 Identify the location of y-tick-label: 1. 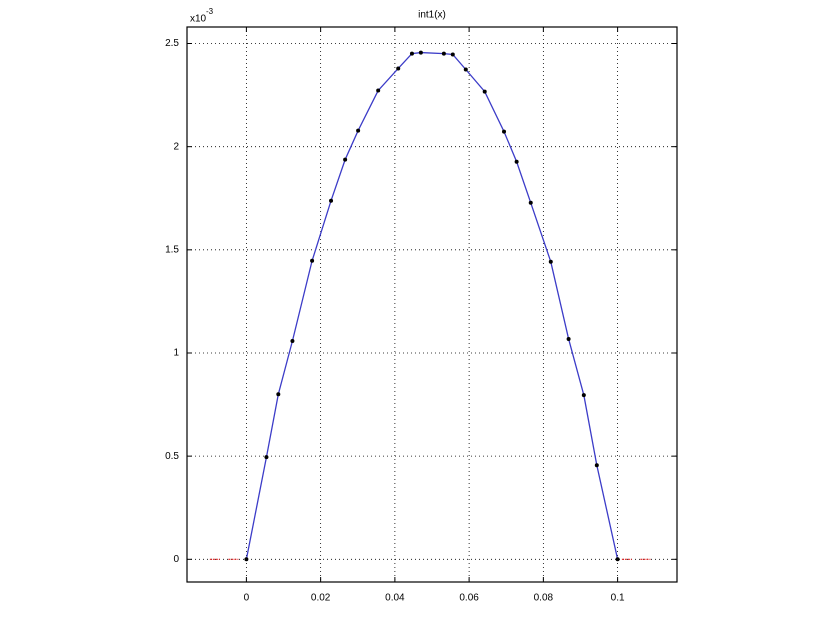
(176, 353).